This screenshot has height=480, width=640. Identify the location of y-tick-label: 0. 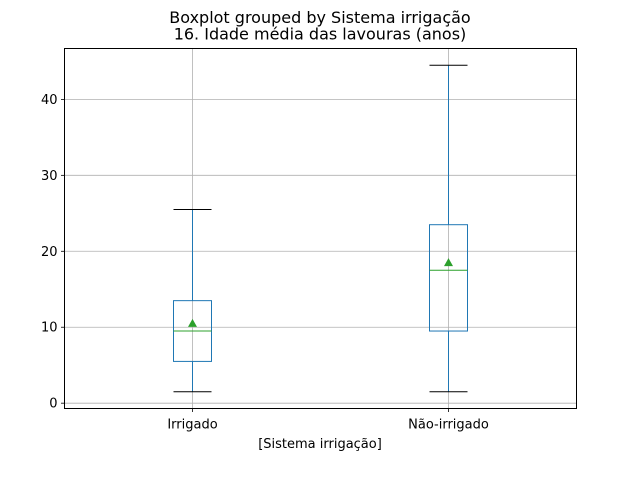
(53, 404).